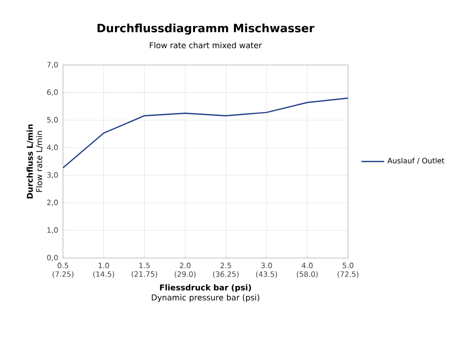 Image resolution: width=460 pixels, height=345 pixels. I want to click on x-axis-title: Fliessdruck bar (psi) Dynamic pressure bar (psi), so click(206, 293).